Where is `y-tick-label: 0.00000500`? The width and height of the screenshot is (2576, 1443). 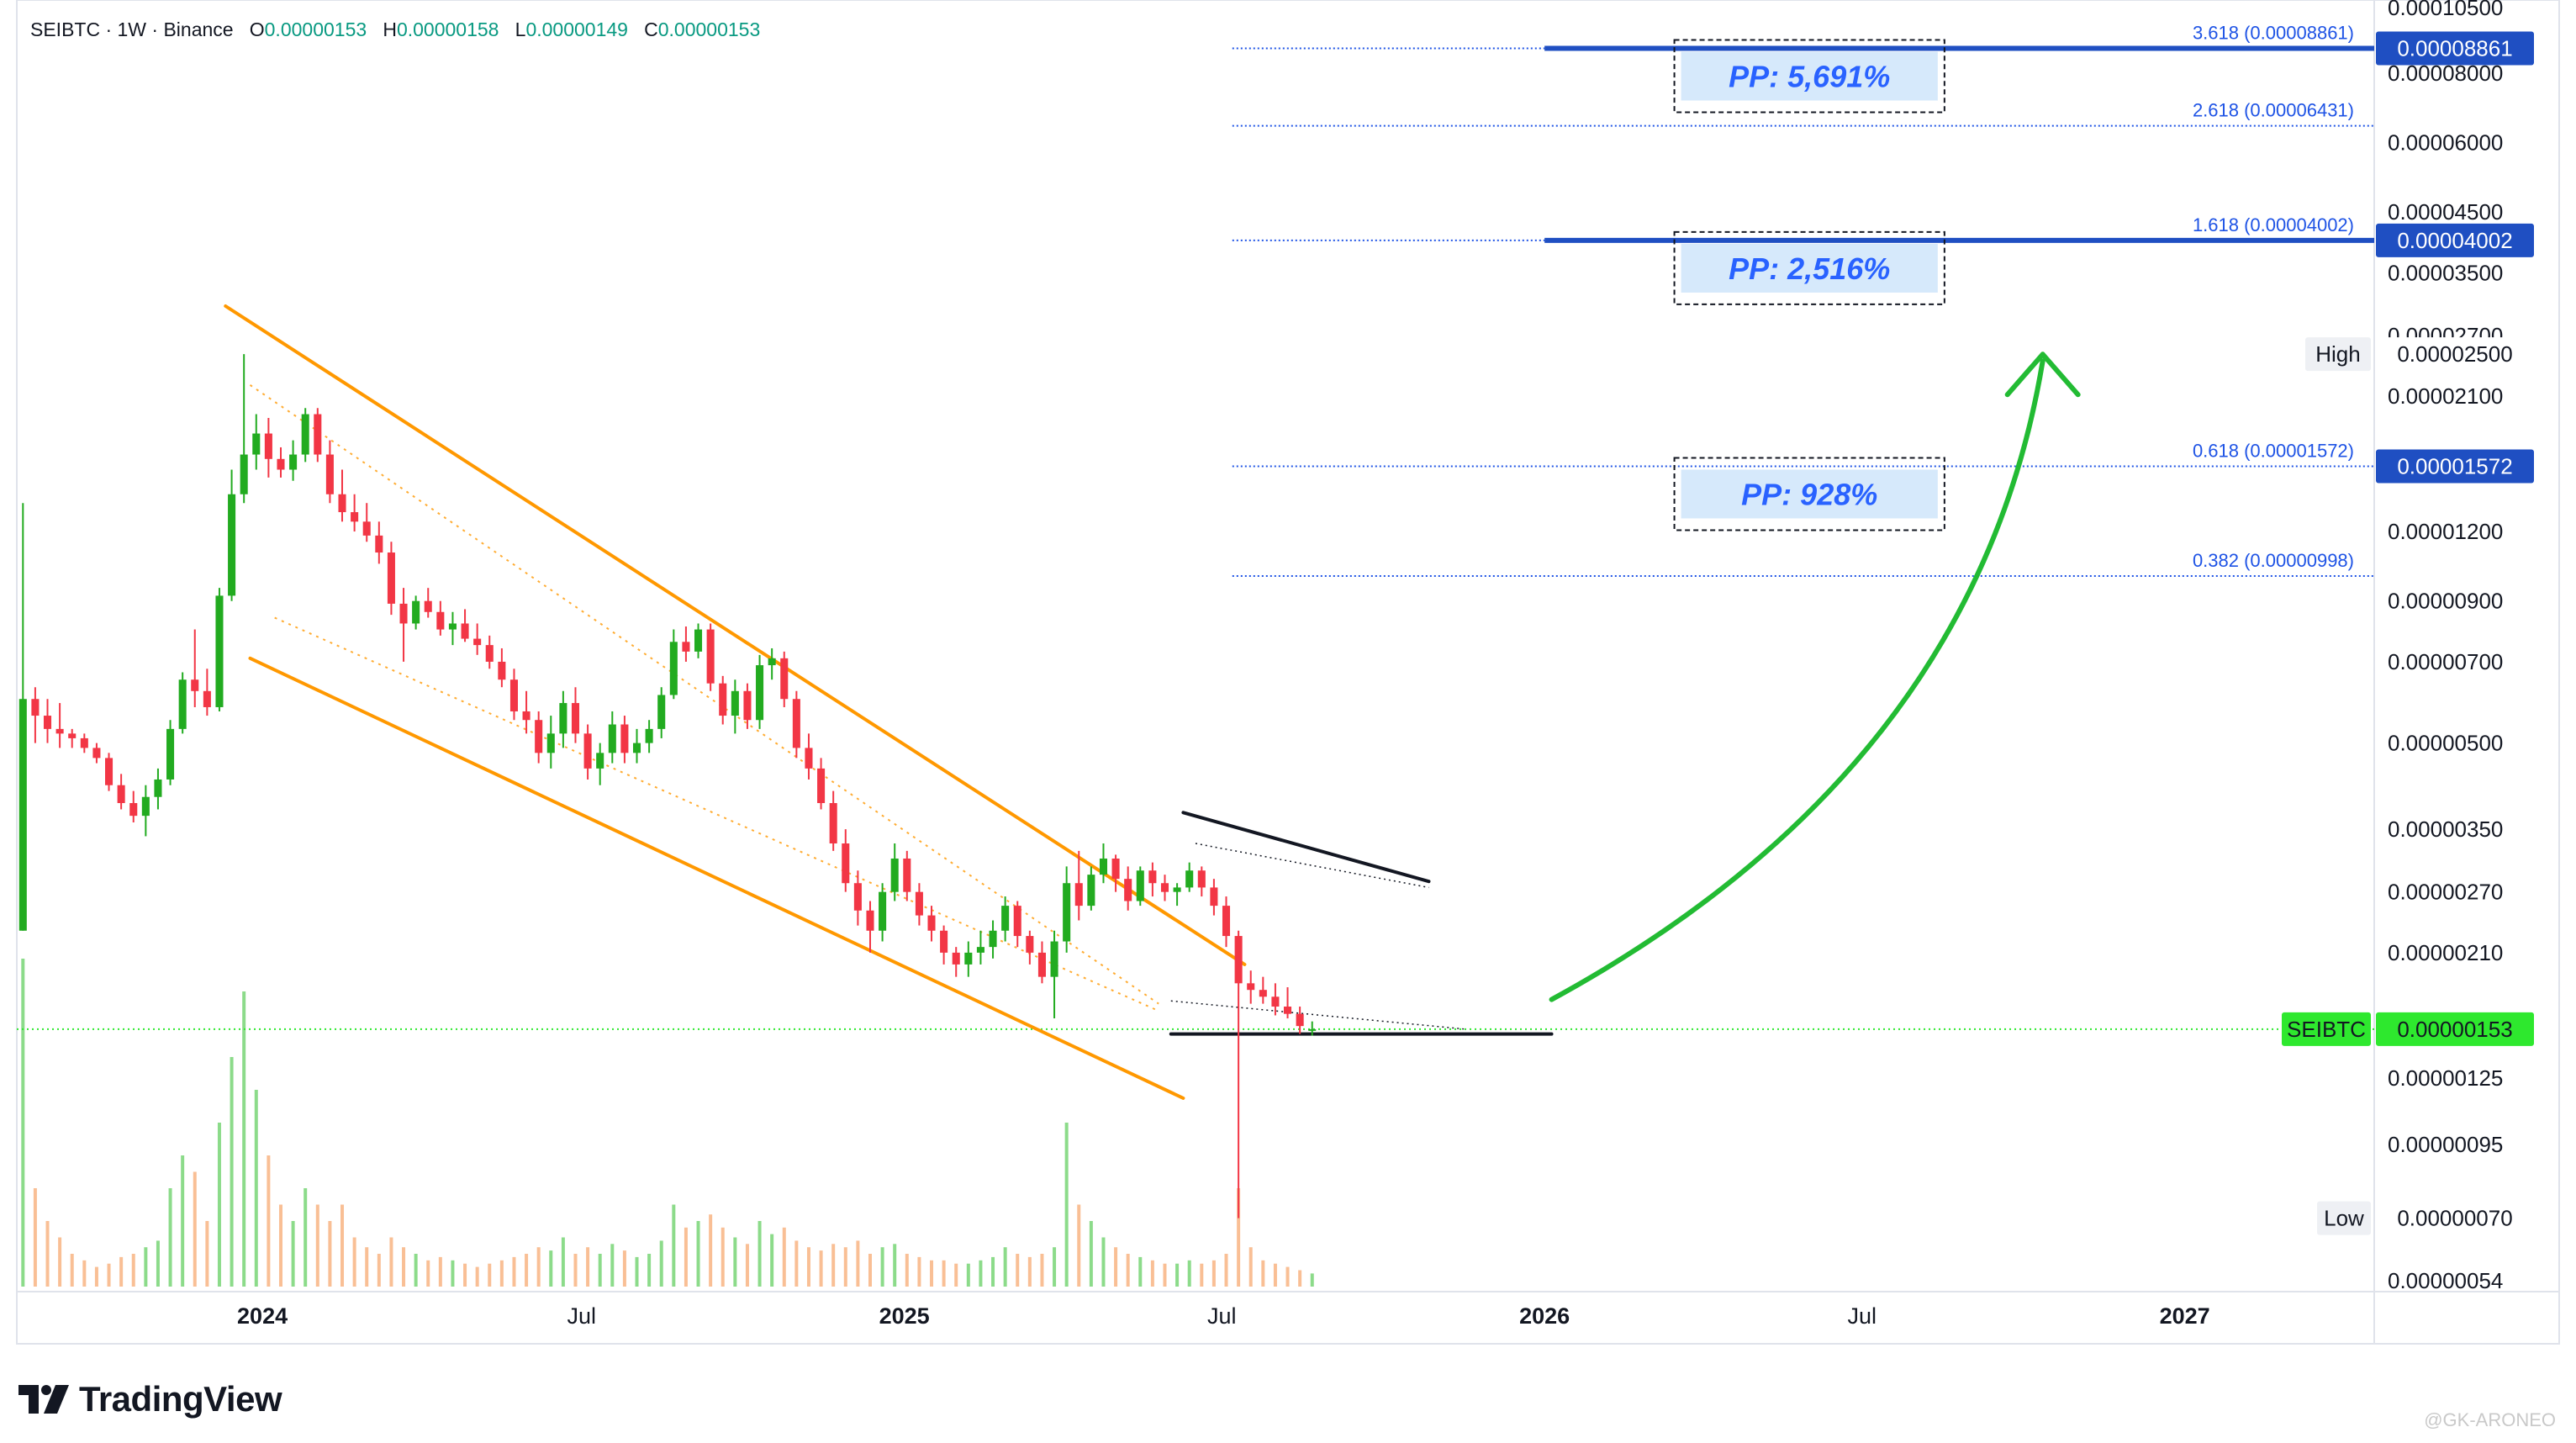 y-tick-label: 0.00000500 is located at coordinates (2446, 743).